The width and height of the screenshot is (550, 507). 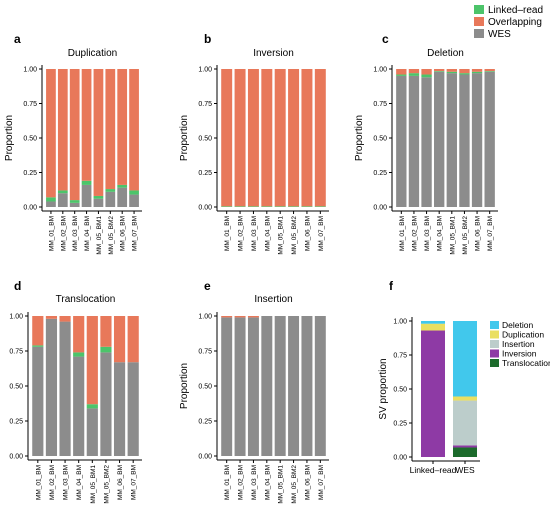 I want to click on panel-letter: d, so click(x=17, y=286).